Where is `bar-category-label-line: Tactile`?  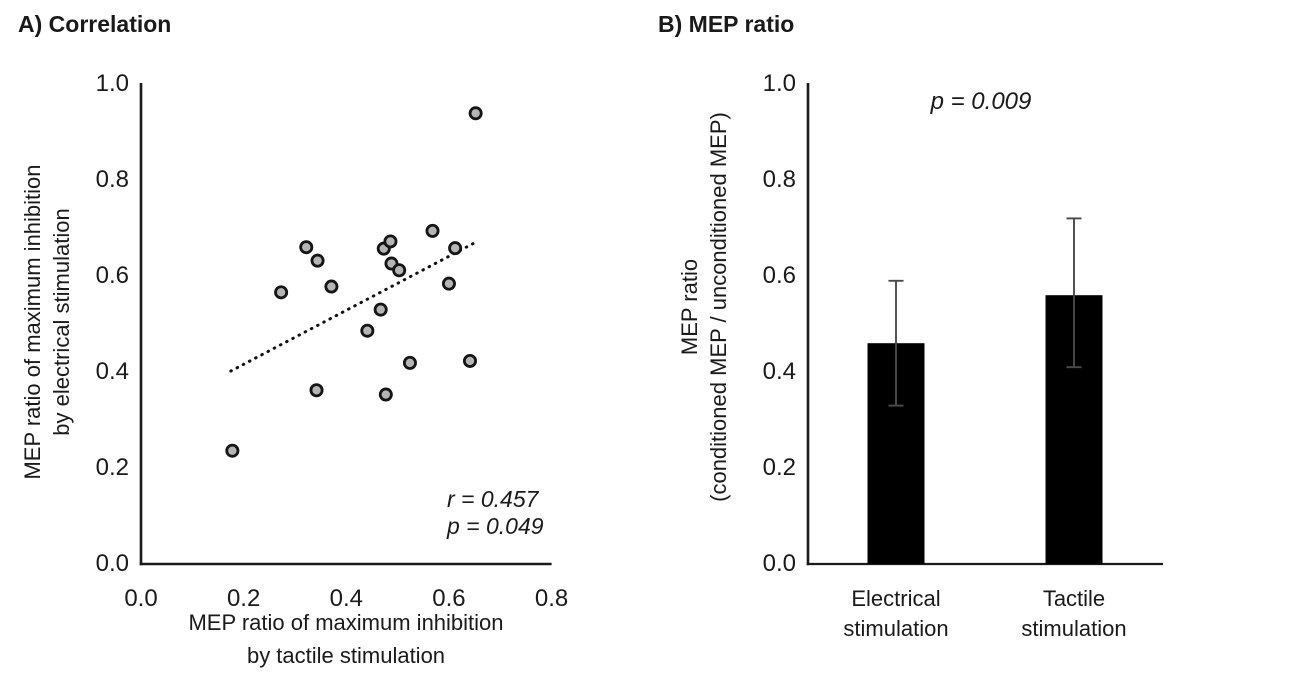 bar-category-label-line: Tactile is located at coordinates (1074, 598).